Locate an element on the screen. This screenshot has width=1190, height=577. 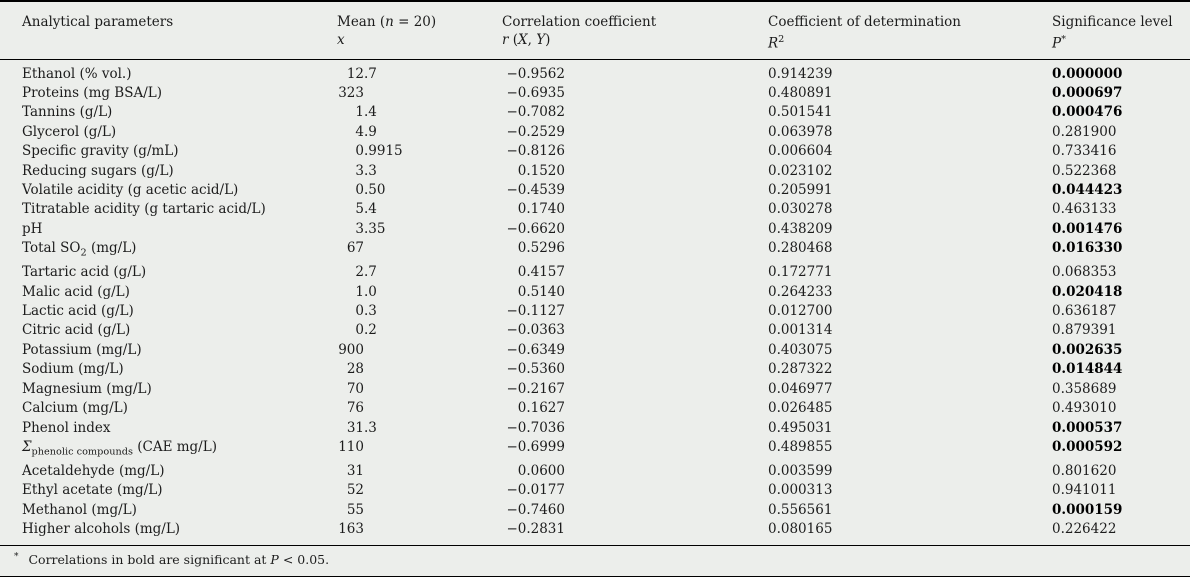
correlation-cell: −0.1127 is located at coordinates (635, 311).